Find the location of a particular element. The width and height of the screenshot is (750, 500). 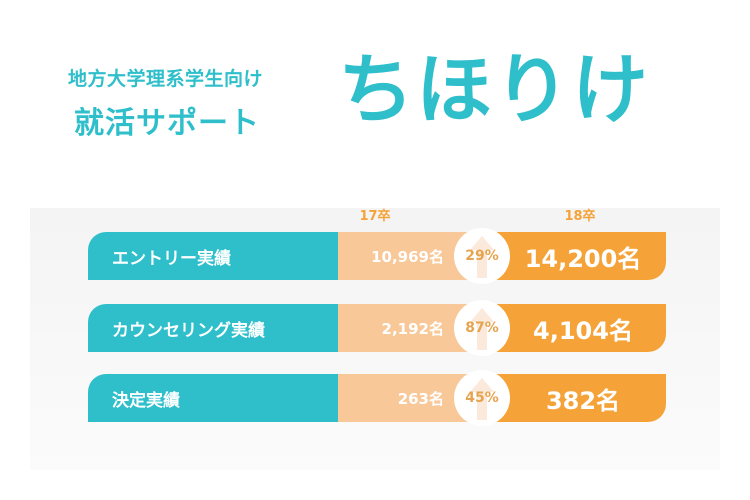

column-header-prev-year: 17卒 is located at coordinates (375, 216).